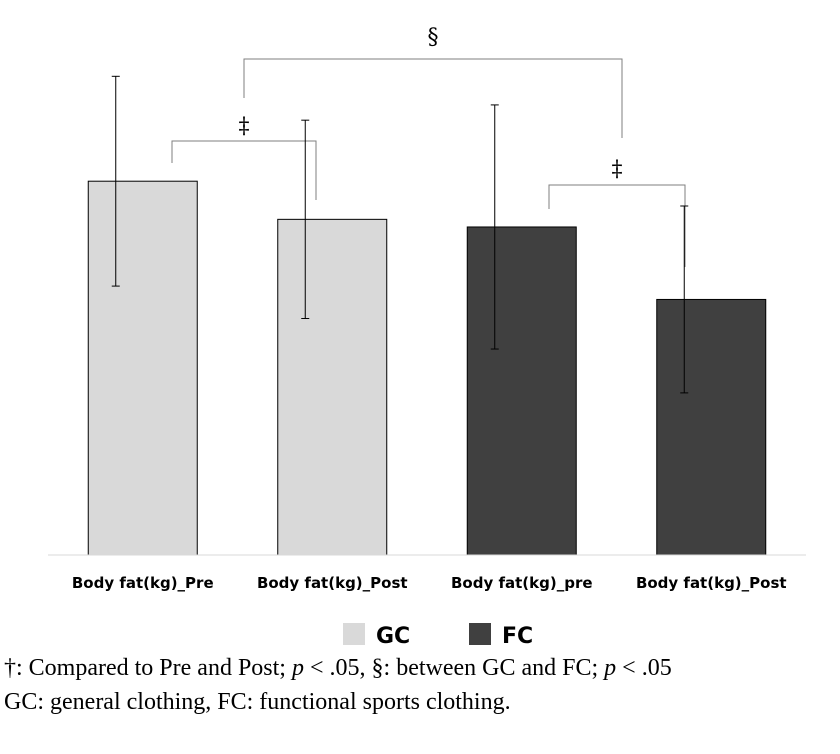 The image size is (840, 754). What do you see at coordinates (393, 636) in the screenshot?
I see `legend-label-gc: GC` at bounding box center [393, 636].